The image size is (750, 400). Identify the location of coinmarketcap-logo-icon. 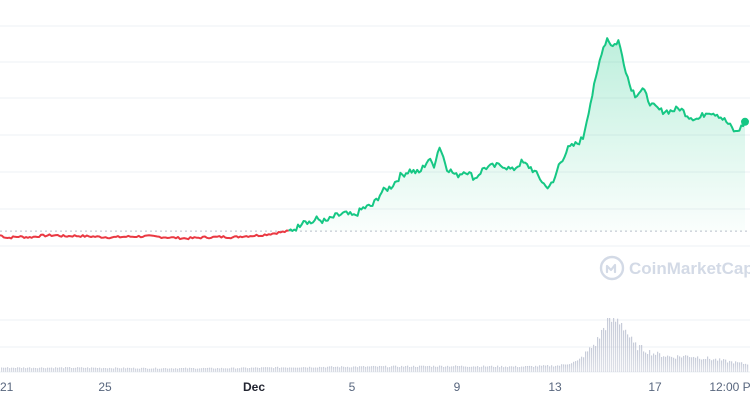
(612, 268).